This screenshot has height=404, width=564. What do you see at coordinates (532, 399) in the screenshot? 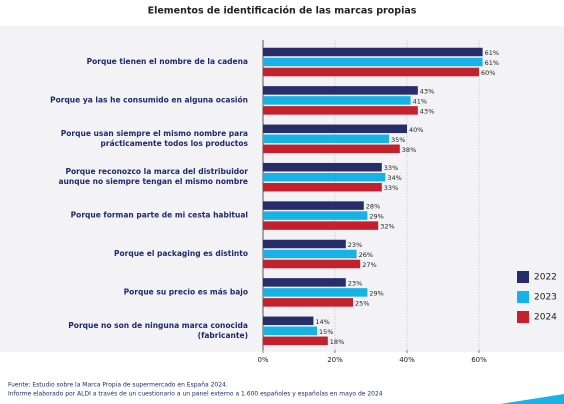
I see `decoration` at bounding box center [532, 399].